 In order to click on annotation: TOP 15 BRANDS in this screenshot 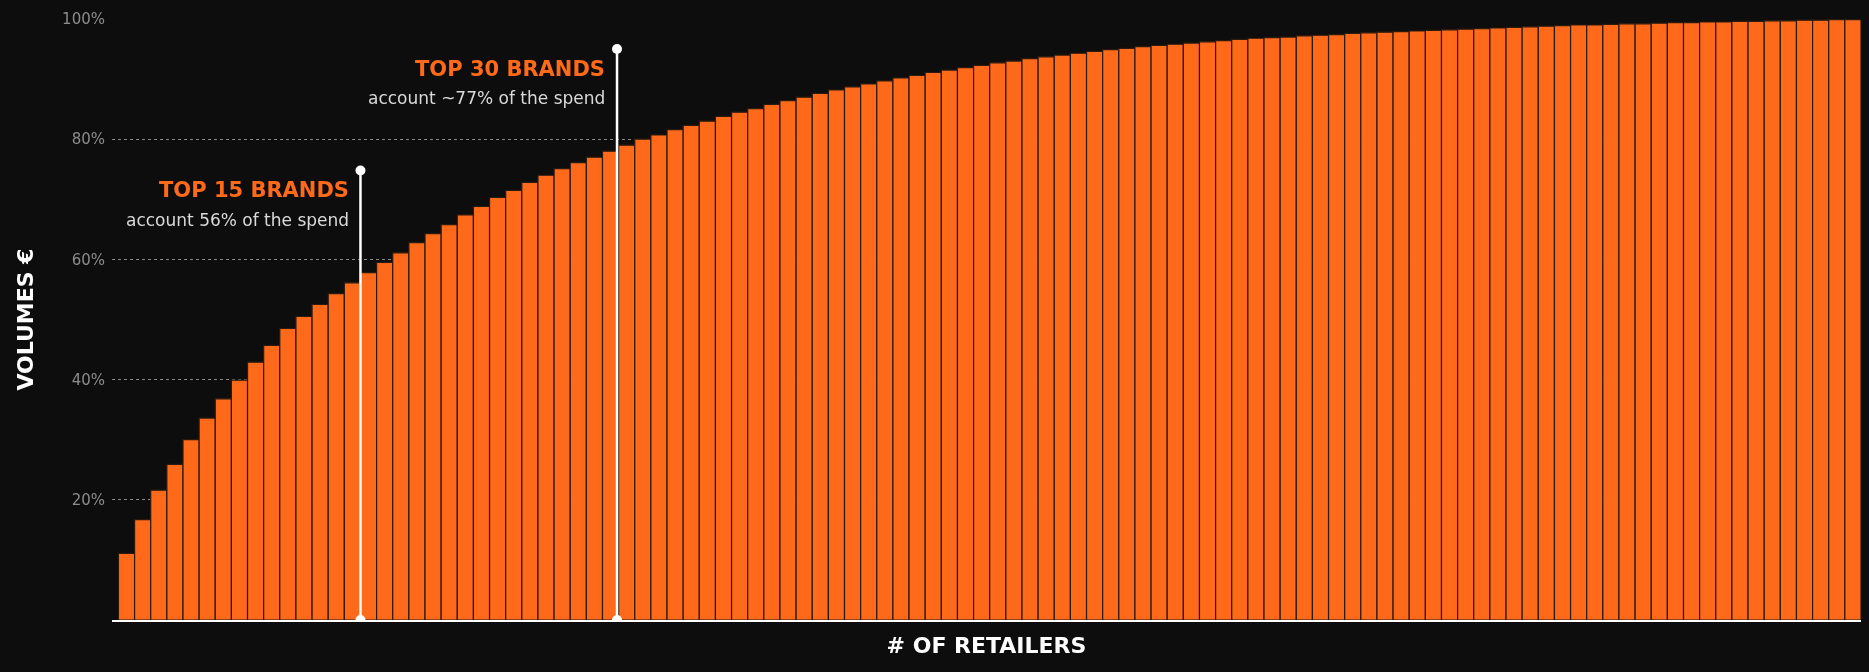, I will do `click(254, 190)`.